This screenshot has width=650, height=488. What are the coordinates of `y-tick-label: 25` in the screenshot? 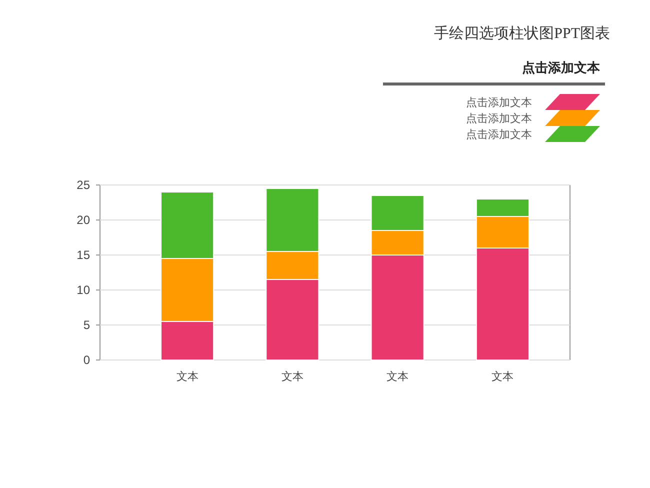 It's located at (83, 185).